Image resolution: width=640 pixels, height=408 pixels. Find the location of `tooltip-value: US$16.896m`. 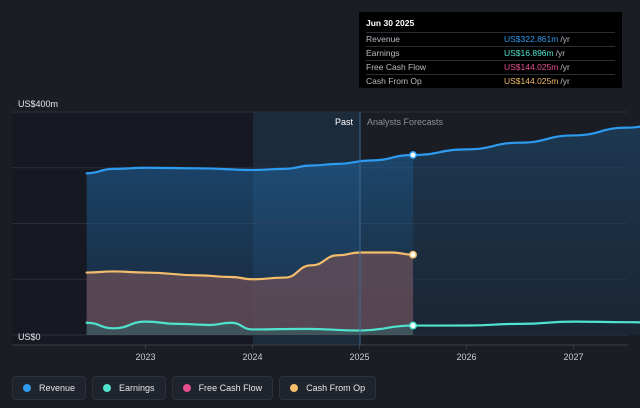

tooltip-value: US$16.896m is located at coordinates (529, 53).